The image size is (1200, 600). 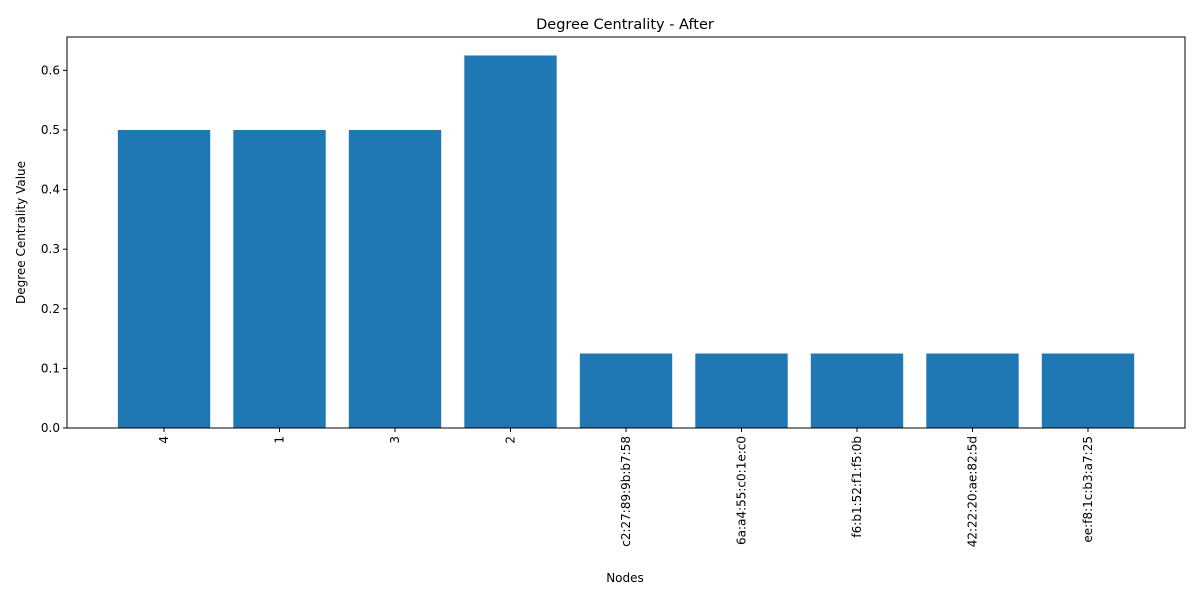 What do you see at coordinates (50, 190) in the screenshot?
I see `y-tick-label: 0.4` at bounding box center [50, 190].